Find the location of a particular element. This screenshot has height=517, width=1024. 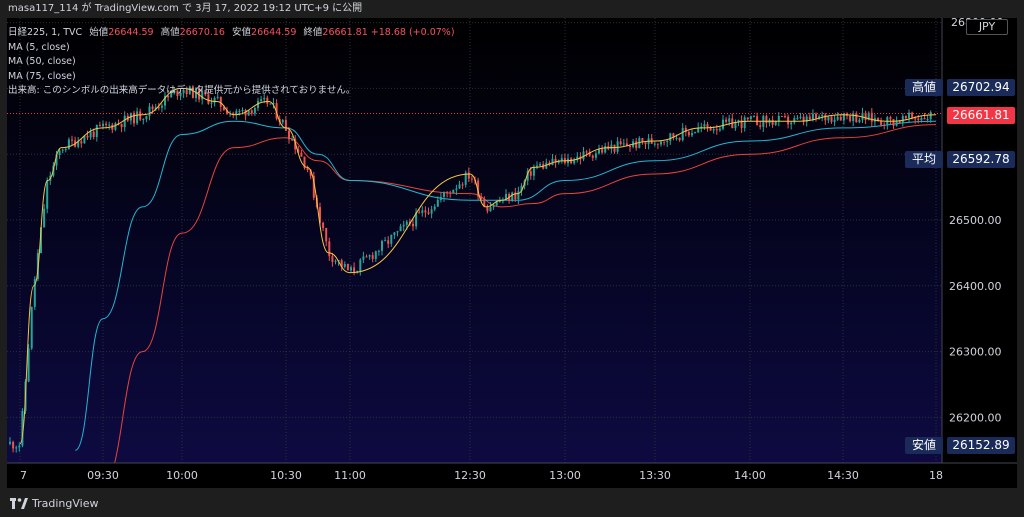

high-tag-label: 高値 is located at coordinates (924, 87).